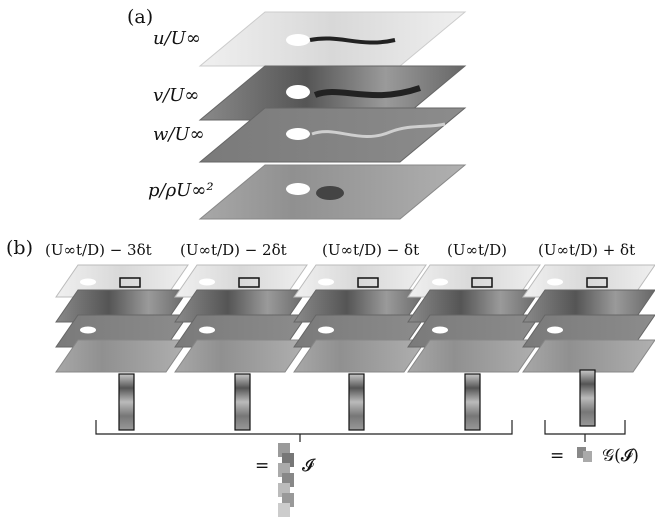 Image resolution: width=655 pixels, height=521 pixels. Describe the element at coordinates (557, 456) in the screenshot. I see `output-equals: =` at that location.